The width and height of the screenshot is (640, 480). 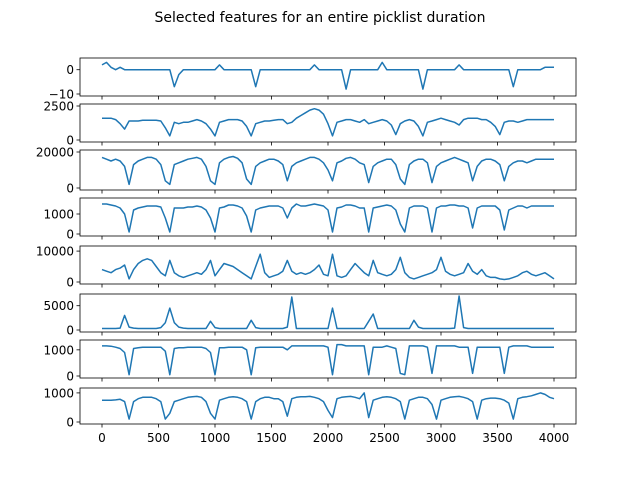 What do you see at coordinates (441, 438) in the screenshot?
I see `x-tick-label: 3000` at bounding box center [441, 438].